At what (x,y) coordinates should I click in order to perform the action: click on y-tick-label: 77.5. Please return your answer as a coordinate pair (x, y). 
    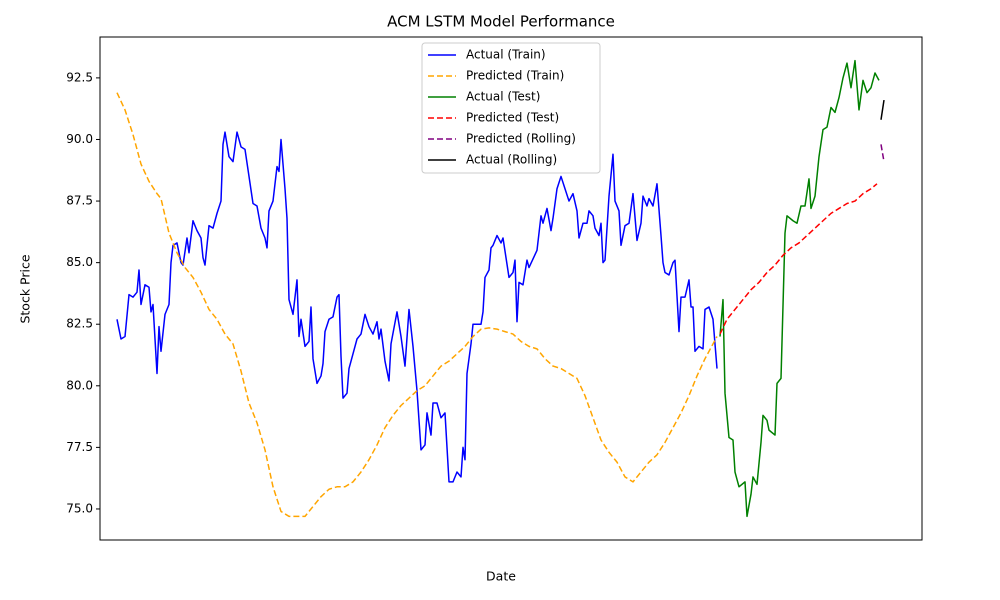
    Looking at the image, I should click on (79, 447).